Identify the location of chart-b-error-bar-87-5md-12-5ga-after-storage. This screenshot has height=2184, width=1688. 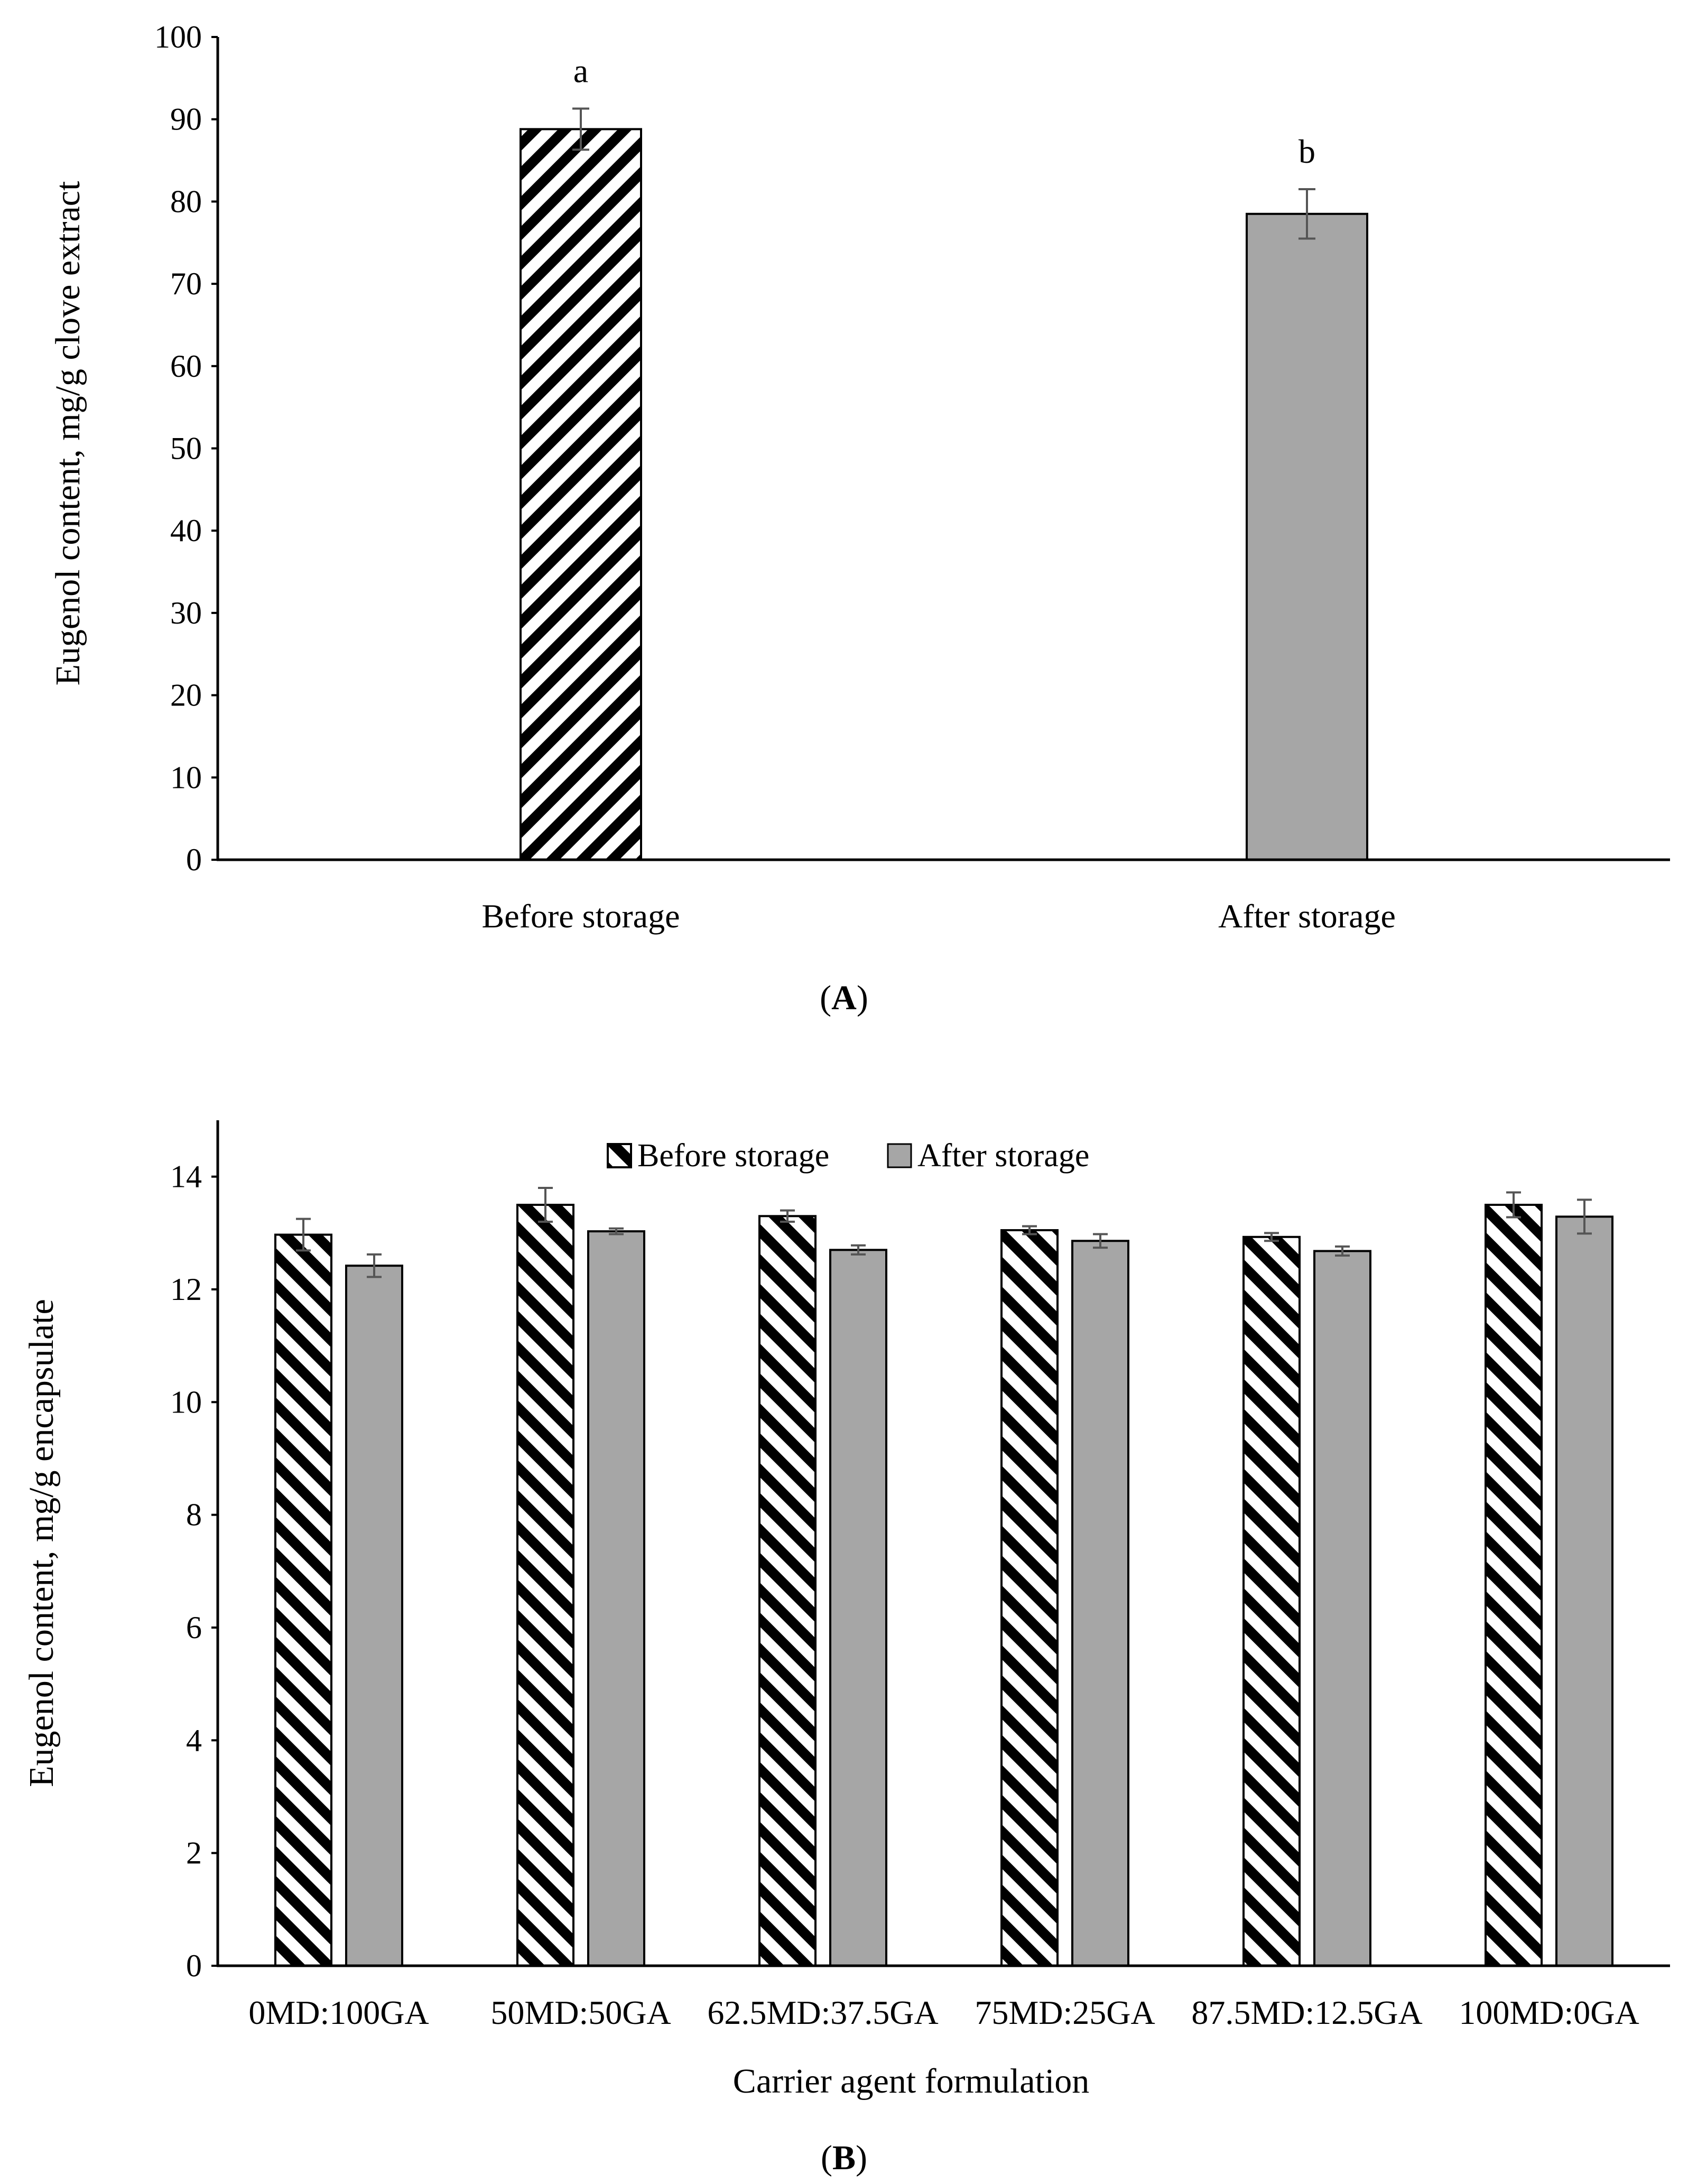
(1342, 1251).